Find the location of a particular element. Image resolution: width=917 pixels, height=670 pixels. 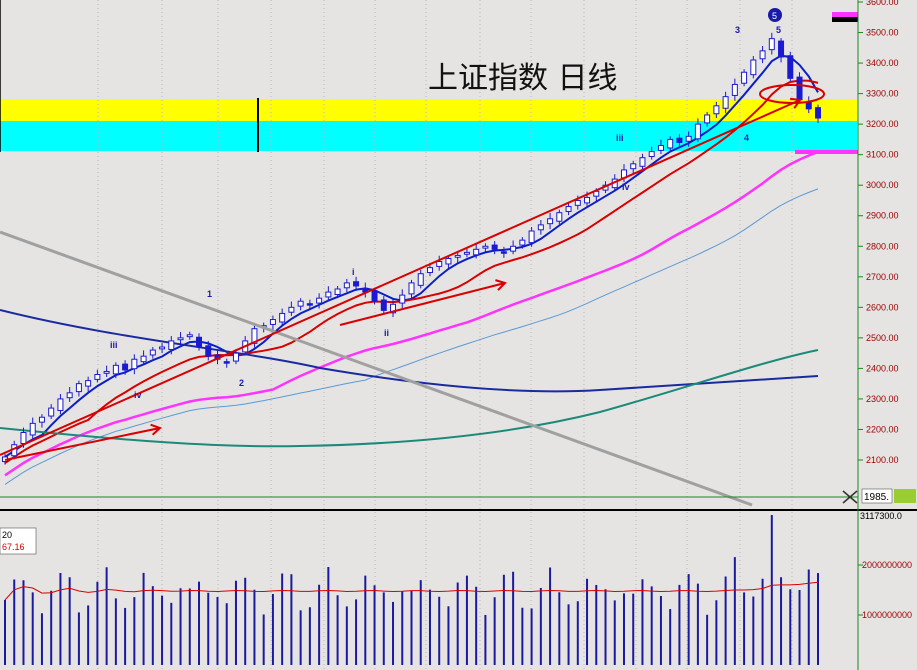

y-tick-label: 3400.00 is located at coordinates (882, 63).